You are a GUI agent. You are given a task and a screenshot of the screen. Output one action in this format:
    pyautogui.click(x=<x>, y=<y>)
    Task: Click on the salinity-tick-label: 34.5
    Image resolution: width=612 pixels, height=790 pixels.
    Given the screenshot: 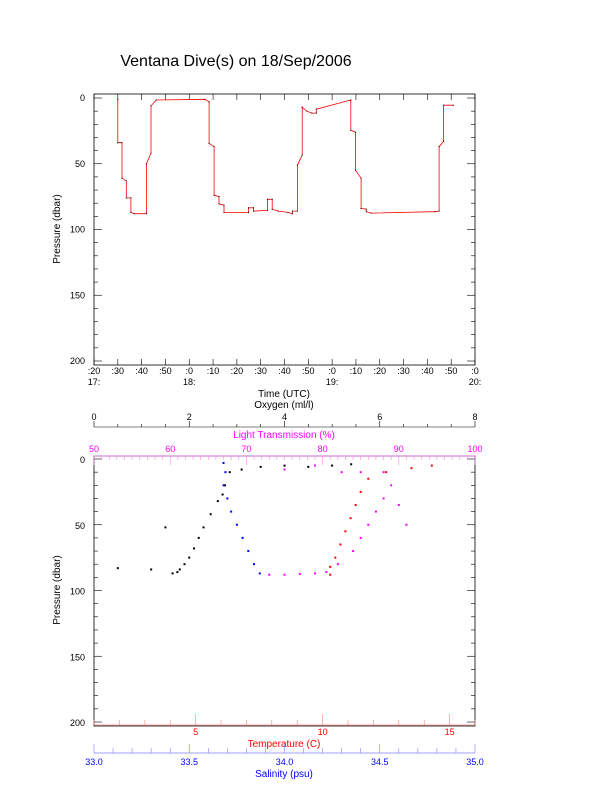 What is the action you would take?
    pyautogui.click(x=380, y=762)
    